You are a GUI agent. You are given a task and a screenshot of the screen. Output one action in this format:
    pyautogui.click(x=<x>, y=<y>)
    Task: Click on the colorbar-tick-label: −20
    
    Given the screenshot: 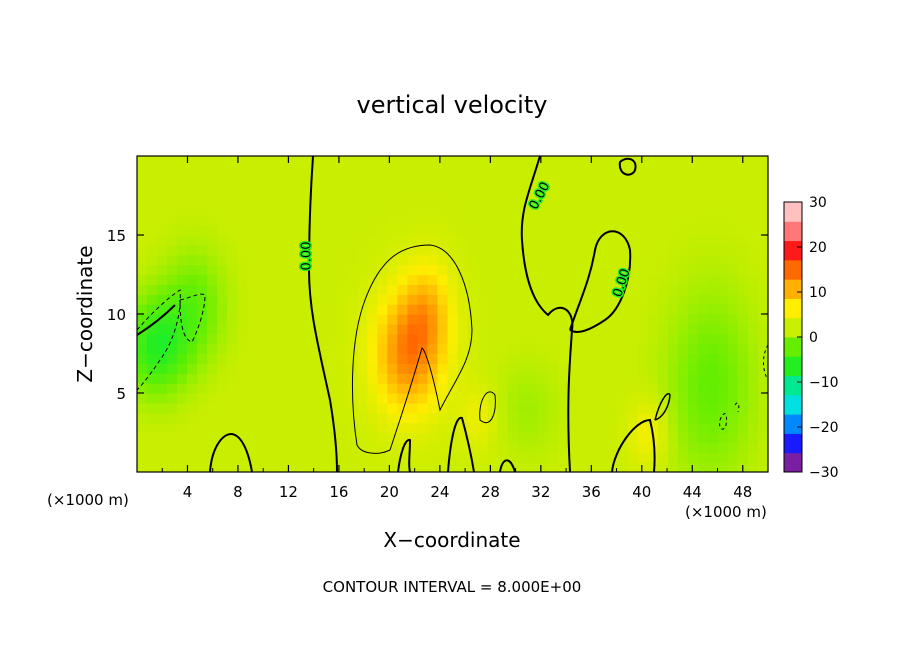 What is the action you would take?
    pyautogui.click(x=824, y=428)
    